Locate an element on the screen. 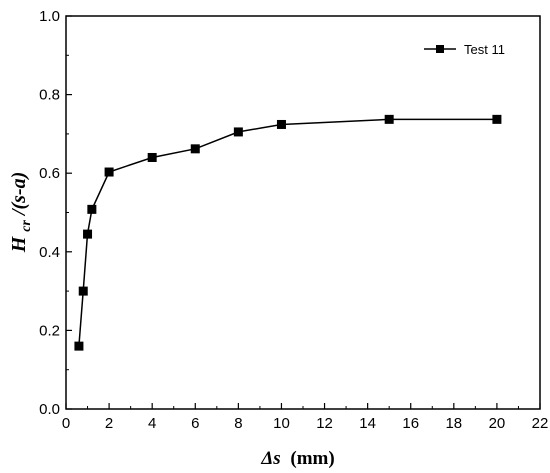  x-tick-label: 12 is located at coordinates (324, 423).